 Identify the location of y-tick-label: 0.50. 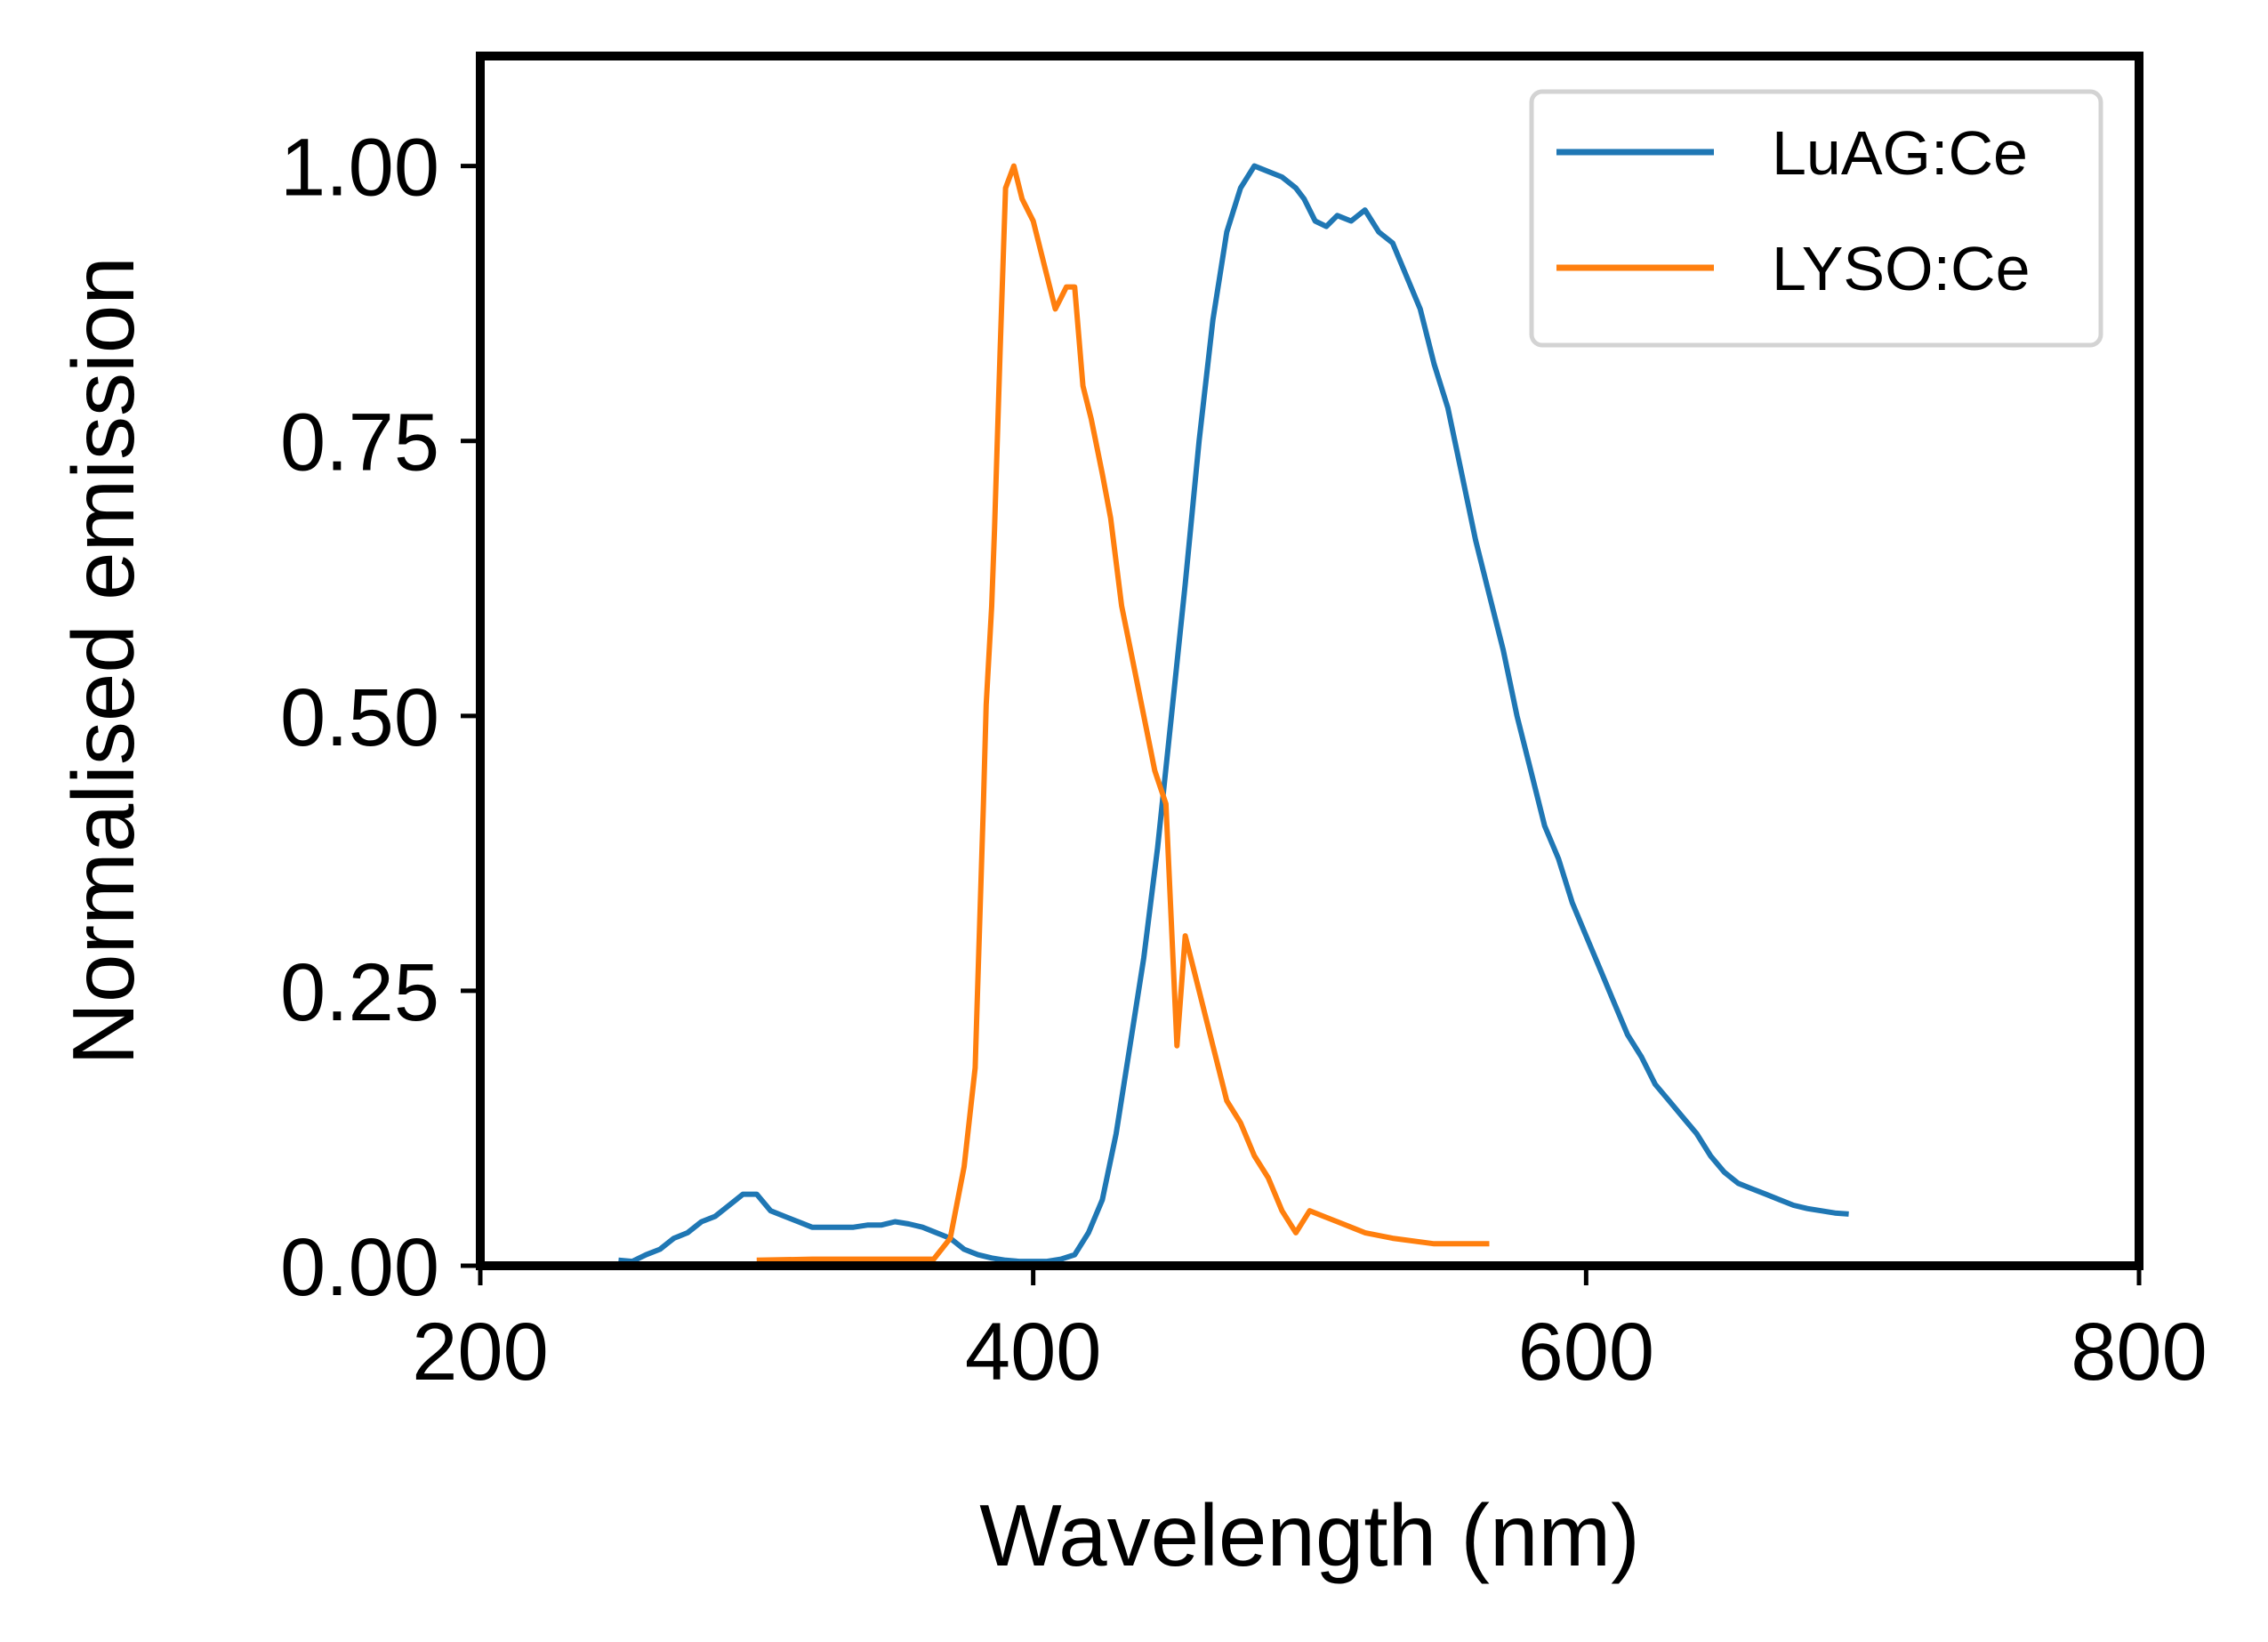
(360, 718).